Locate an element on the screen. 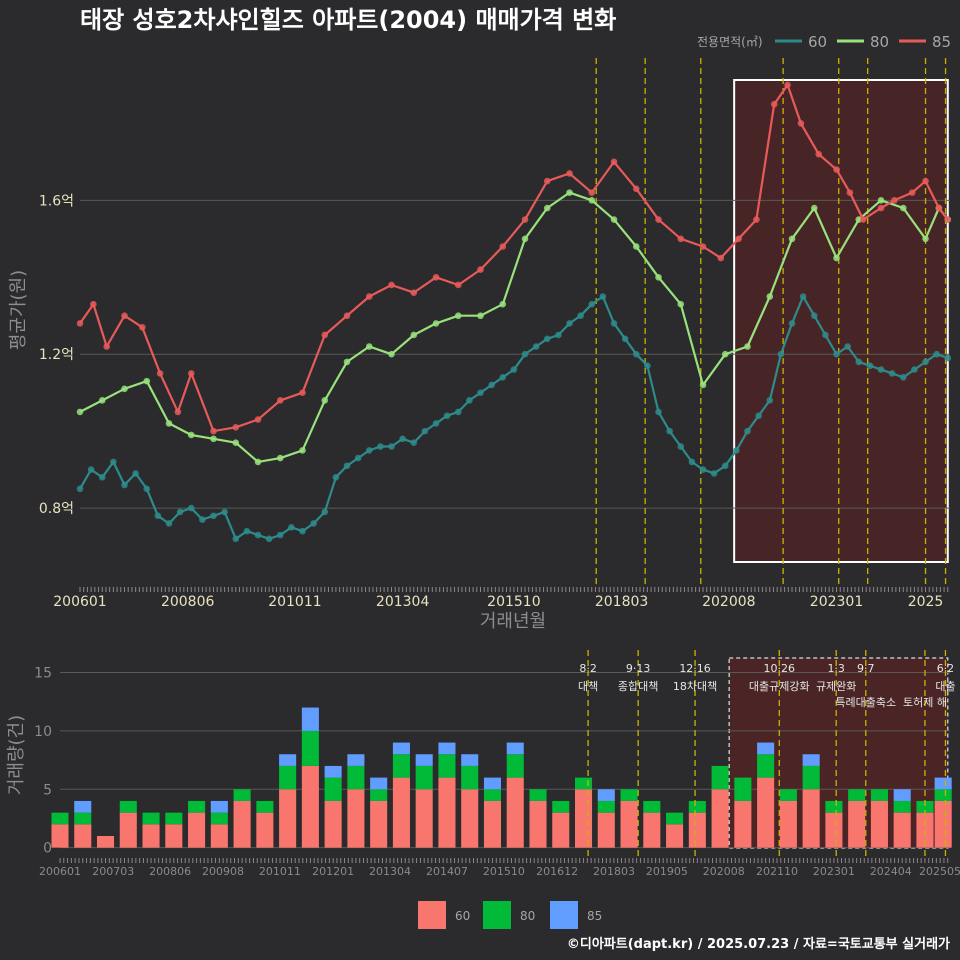 This screenshot has width=960, height=960. volume-x-tick-label: 201011 is located at coordinates (280, 871).